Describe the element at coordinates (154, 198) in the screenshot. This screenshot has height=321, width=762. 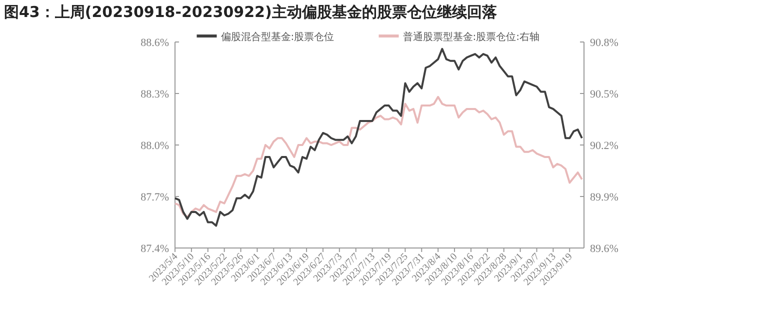
I see `y-tick-label: 87.7%` at that location.